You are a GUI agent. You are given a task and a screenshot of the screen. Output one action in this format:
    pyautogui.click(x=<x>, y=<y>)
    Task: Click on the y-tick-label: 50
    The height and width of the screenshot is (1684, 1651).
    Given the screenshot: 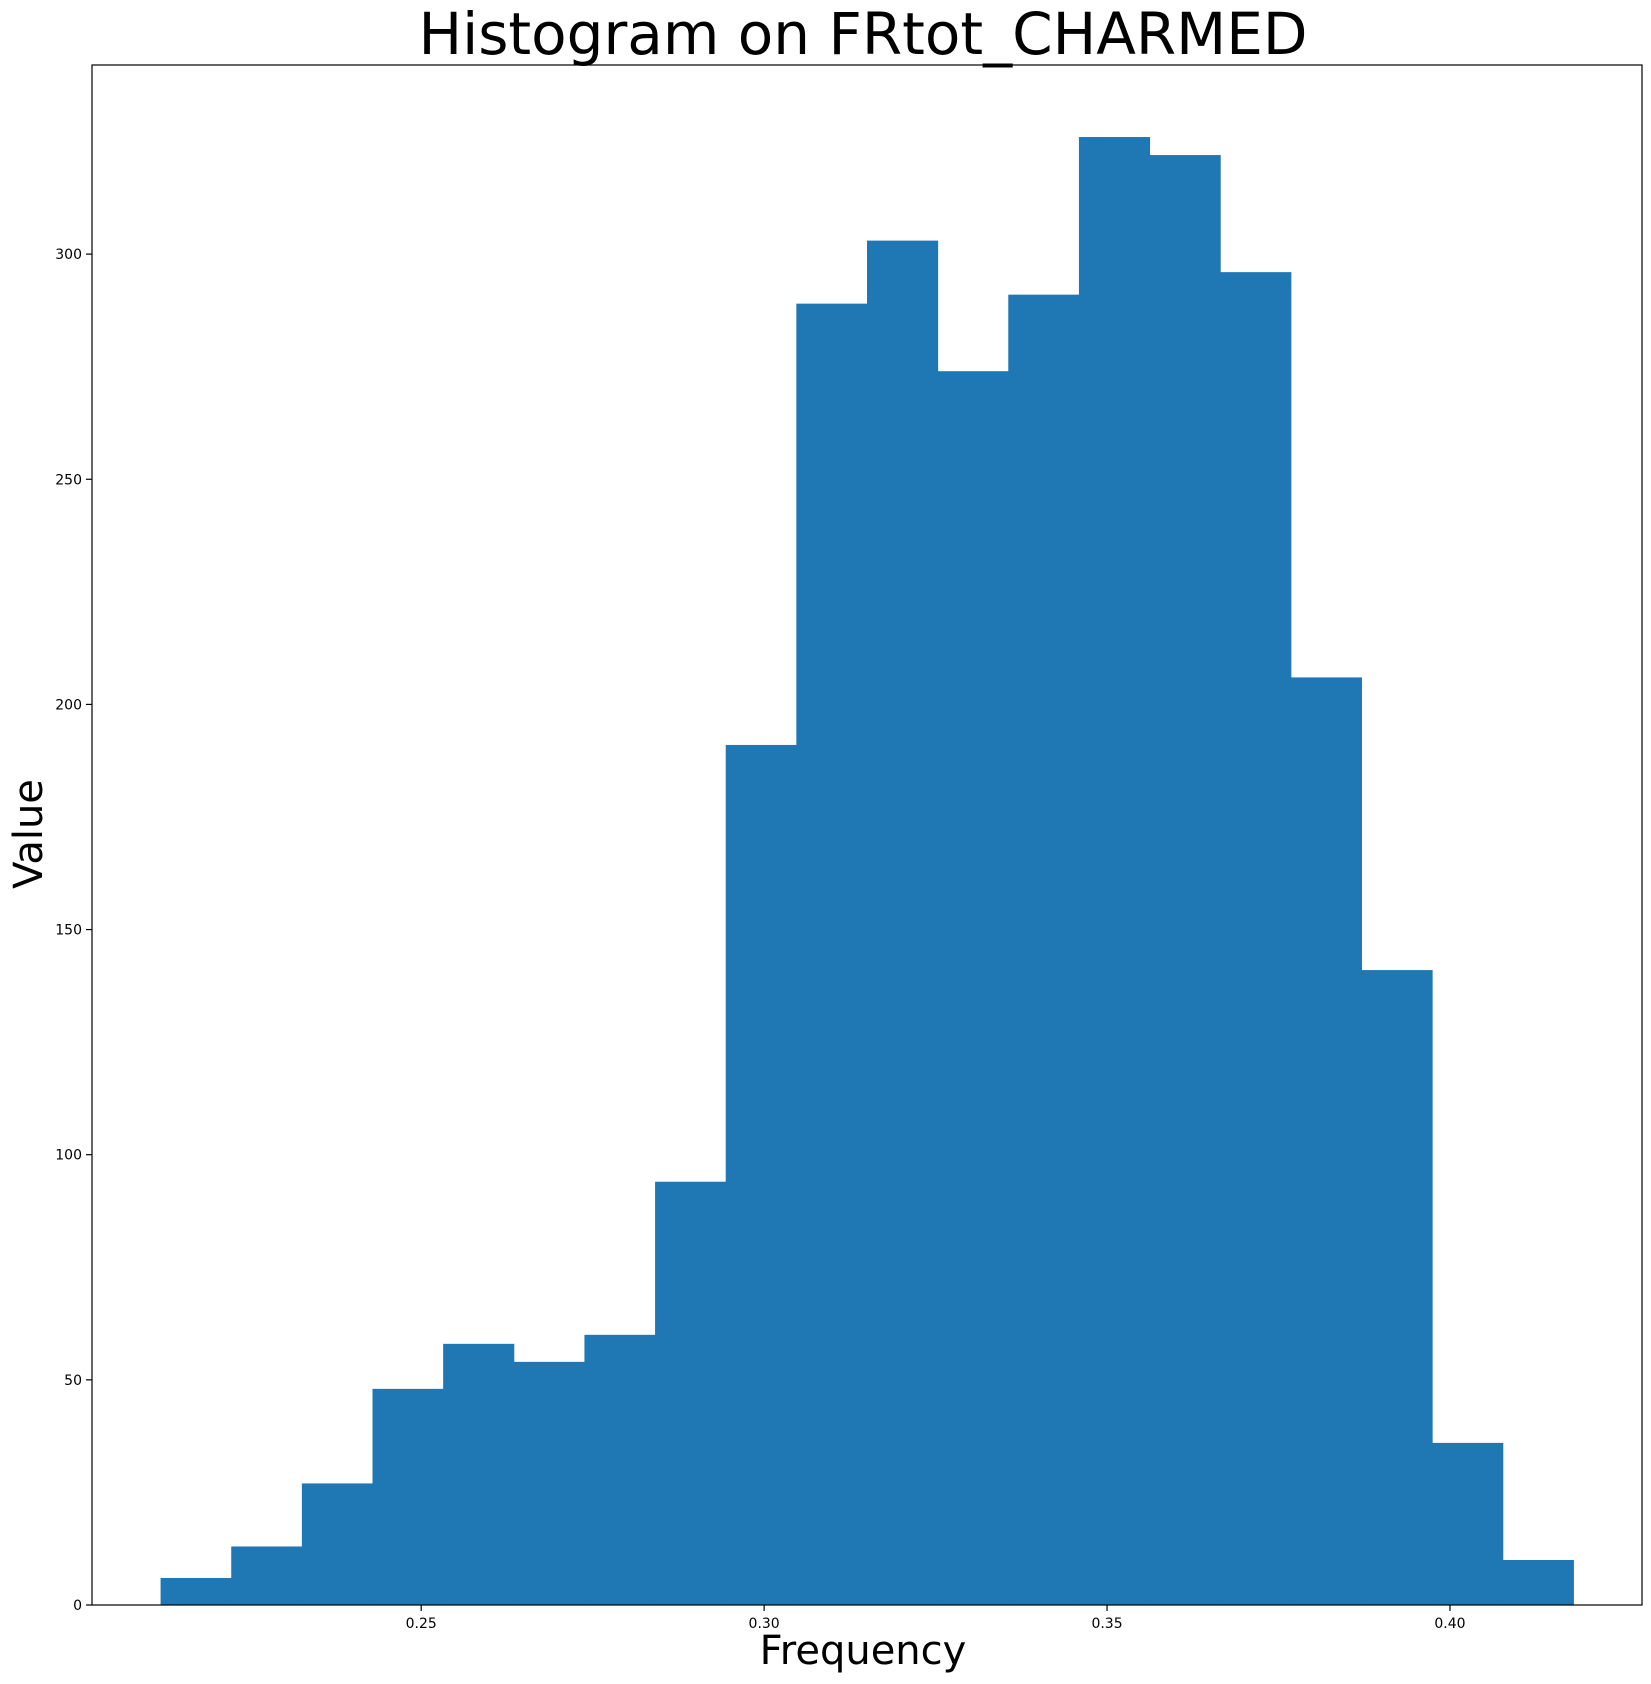 What is the action you would take?
    pyautogui.click(x=73, y=1381)
    